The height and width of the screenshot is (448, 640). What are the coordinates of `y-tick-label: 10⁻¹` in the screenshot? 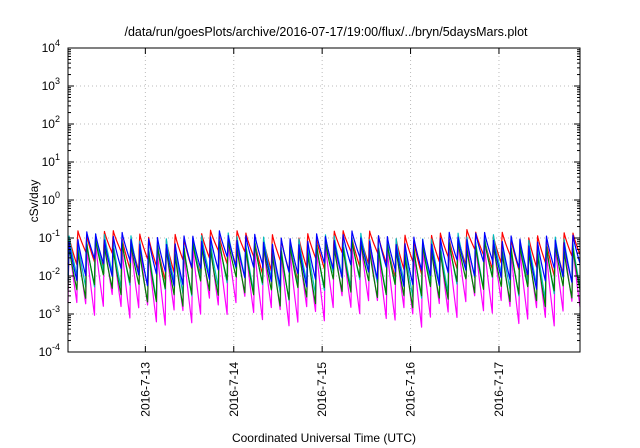 It's located at (49, 236).